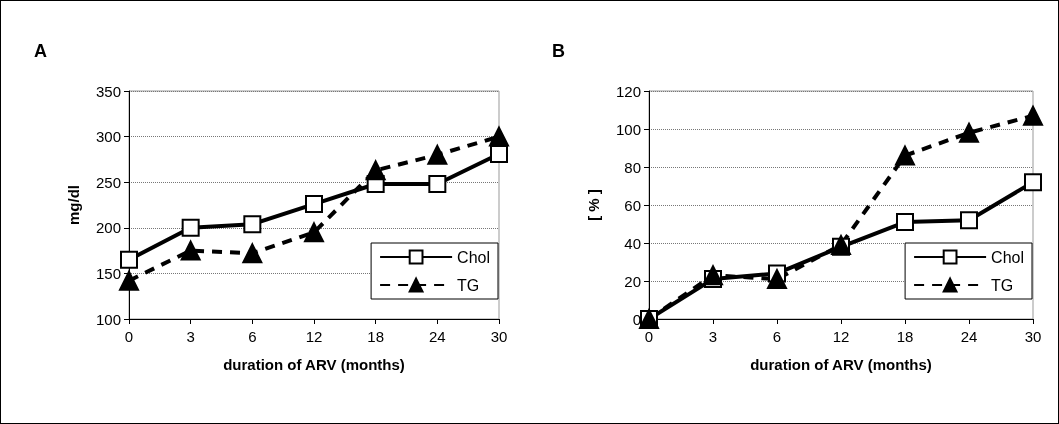  What do you see at coordinates (40, 51) in the screenshot?
I see `chart-title: A` at bounding box center [40, 51].